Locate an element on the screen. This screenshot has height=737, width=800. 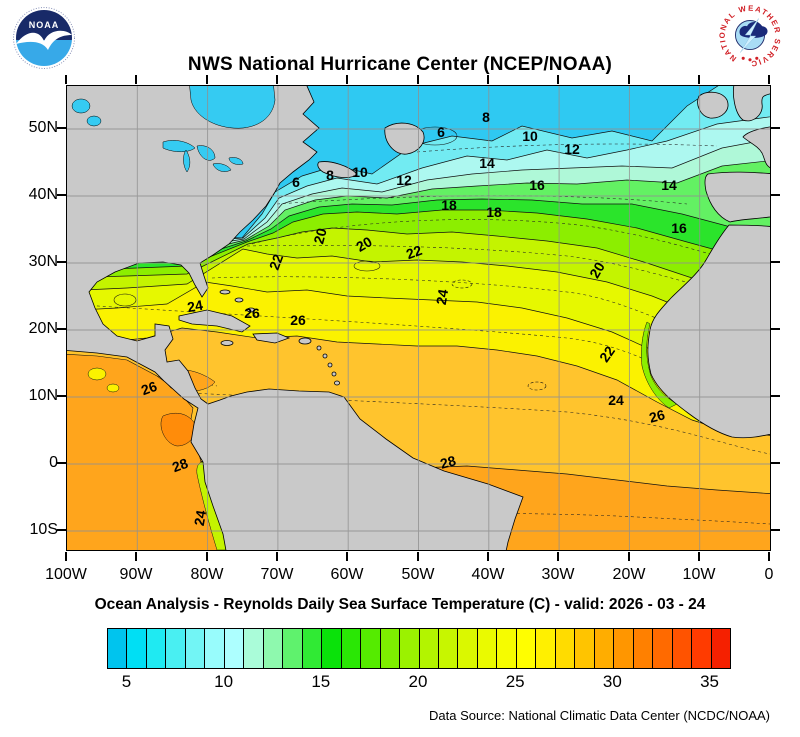
y-axis-label: 50N is located at coordinates (43, 127).